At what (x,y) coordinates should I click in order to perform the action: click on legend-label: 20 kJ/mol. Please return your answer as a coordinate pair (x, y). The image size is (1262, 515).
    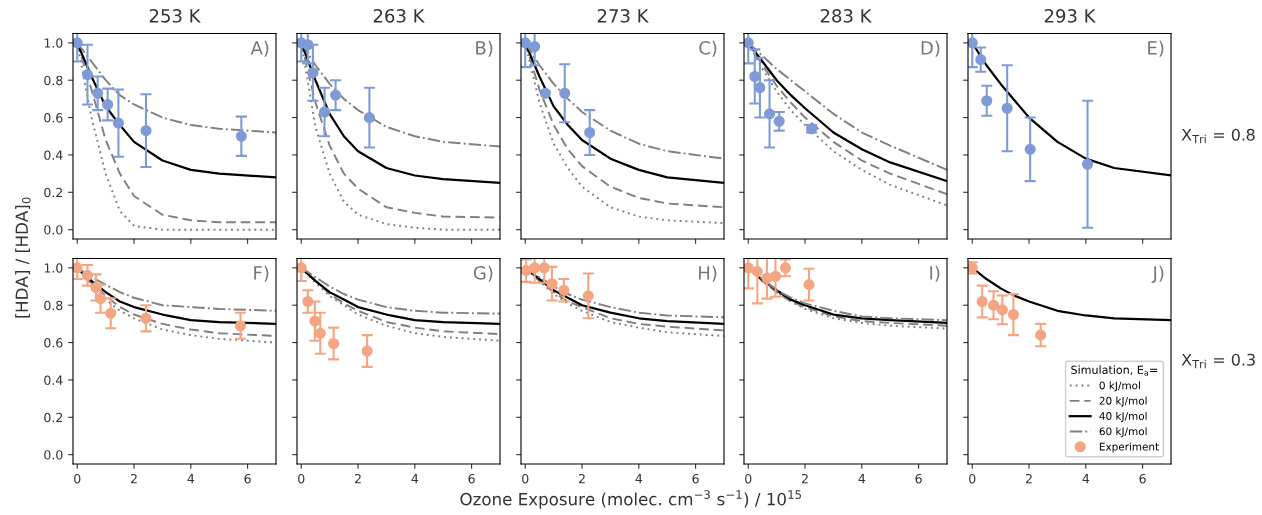
    Looking at the image, I should click on (1123, 401).